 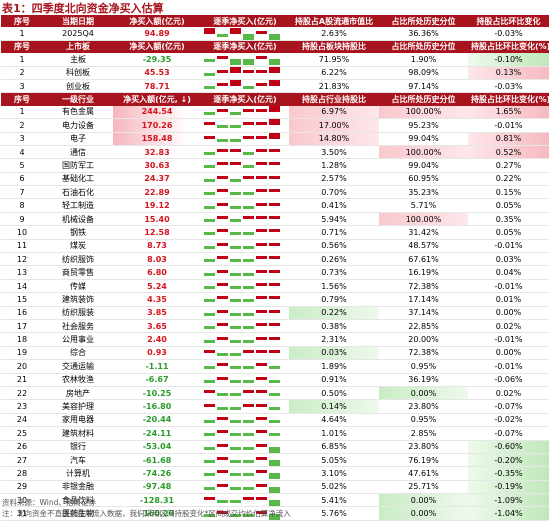 I want to click on holding-change: -0.01%, so click(x=508, y=339).